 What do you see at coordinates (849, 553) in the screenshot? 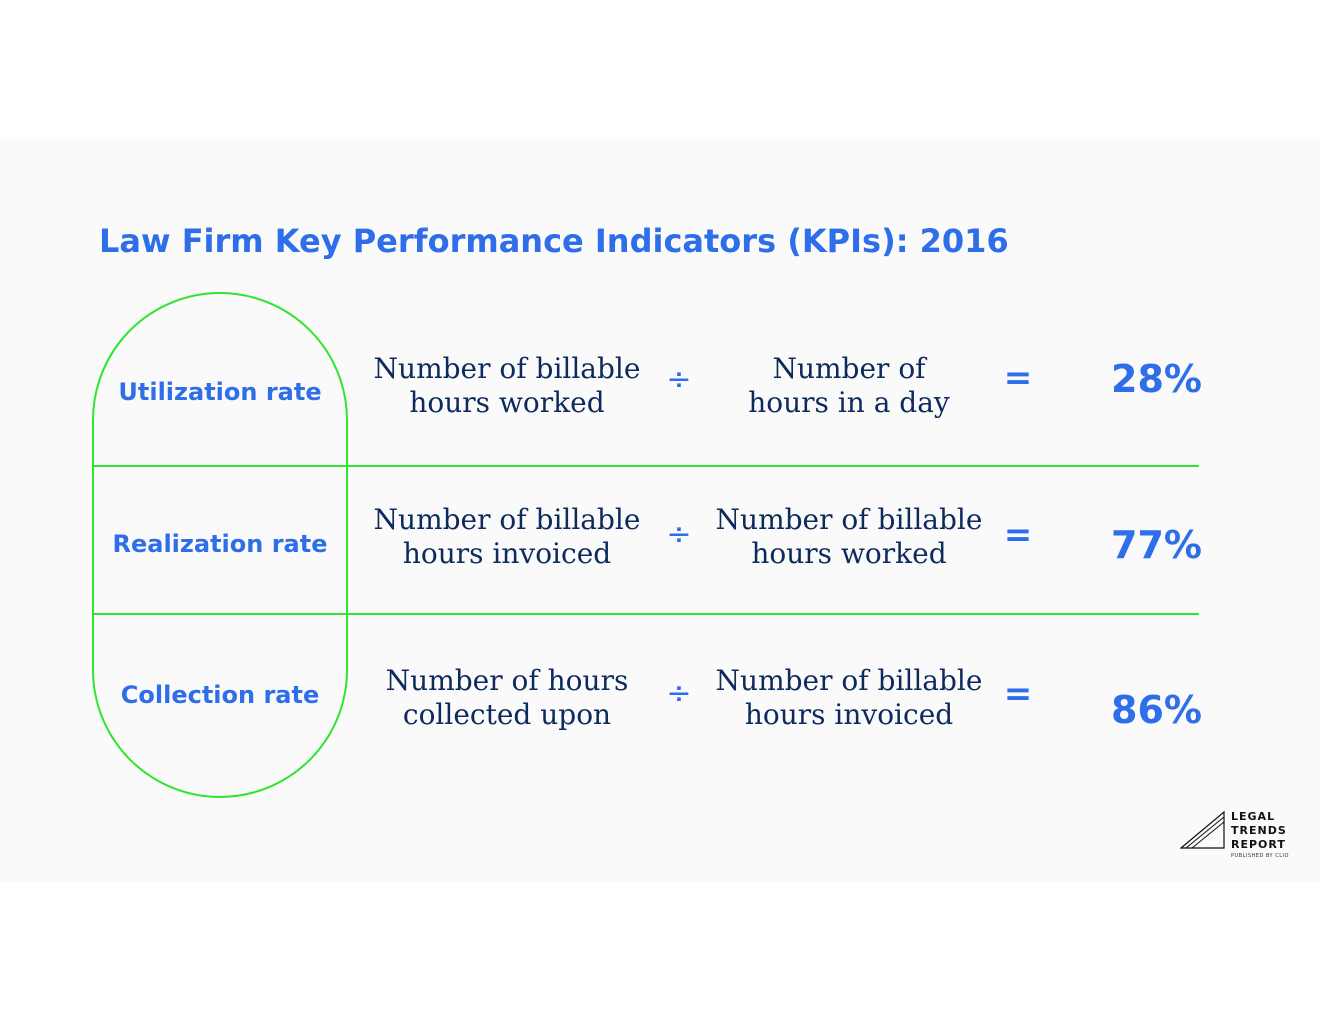
I see `denominator-line: hours worked` at bounding box center [849, 553].